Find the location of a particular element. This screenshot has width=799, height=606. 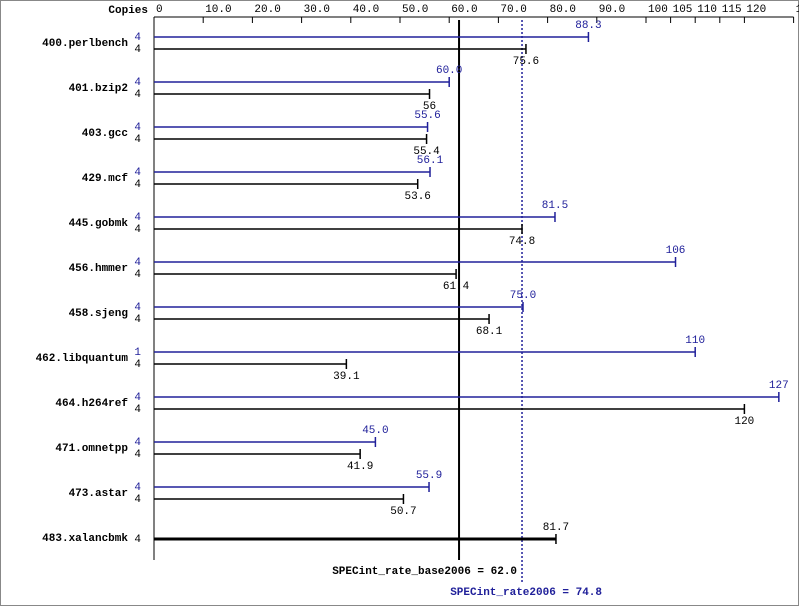

value-label: 56.1 is located at coordinates (430, 161).